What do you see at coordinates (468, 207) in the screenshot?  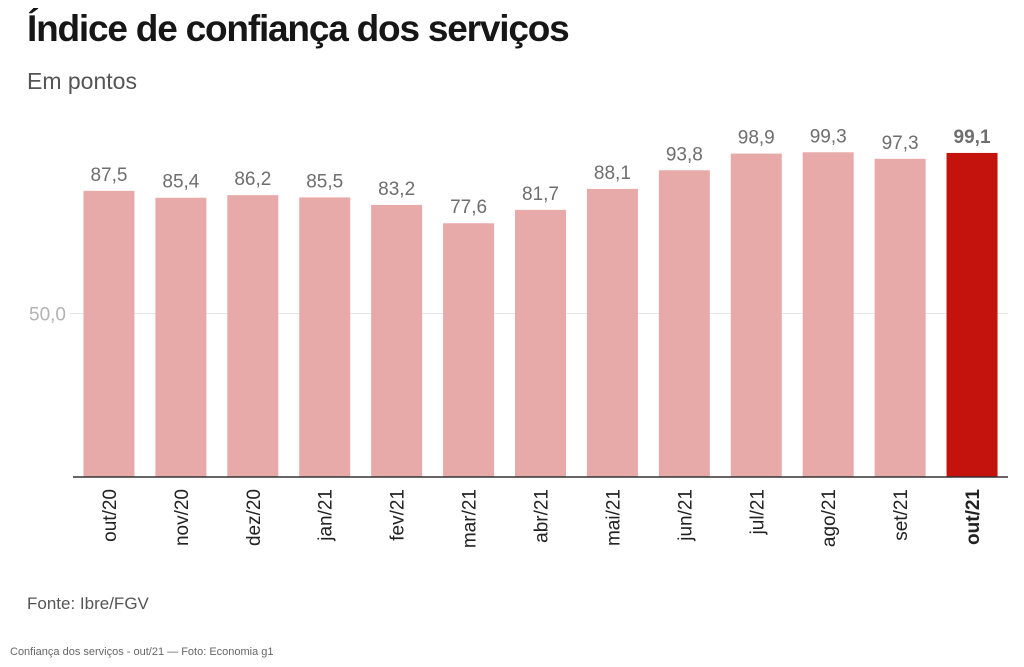 I see `bar-value-label: 77,6` at bounding box center [468, 207].